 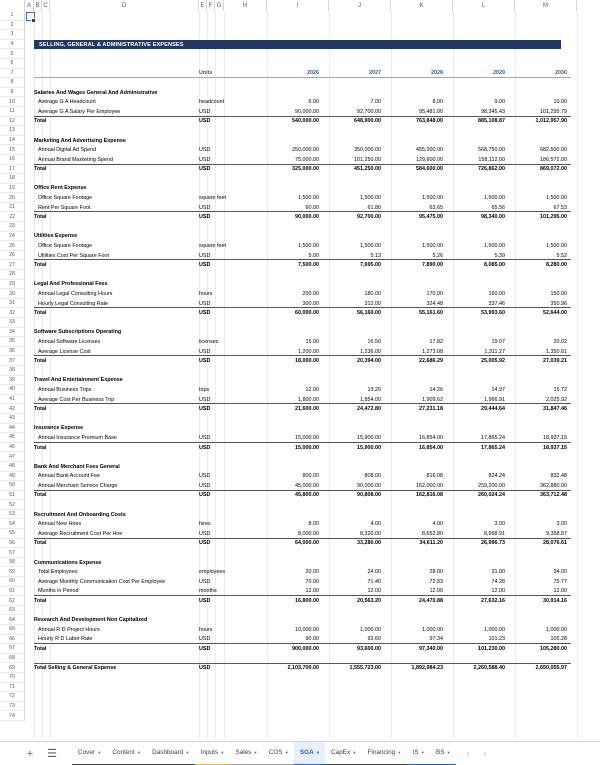 What do you see at coordinates (493, 361) in the screenshot?
I see `section-total-value: 25,005.92` at bounding box center [493, 361].